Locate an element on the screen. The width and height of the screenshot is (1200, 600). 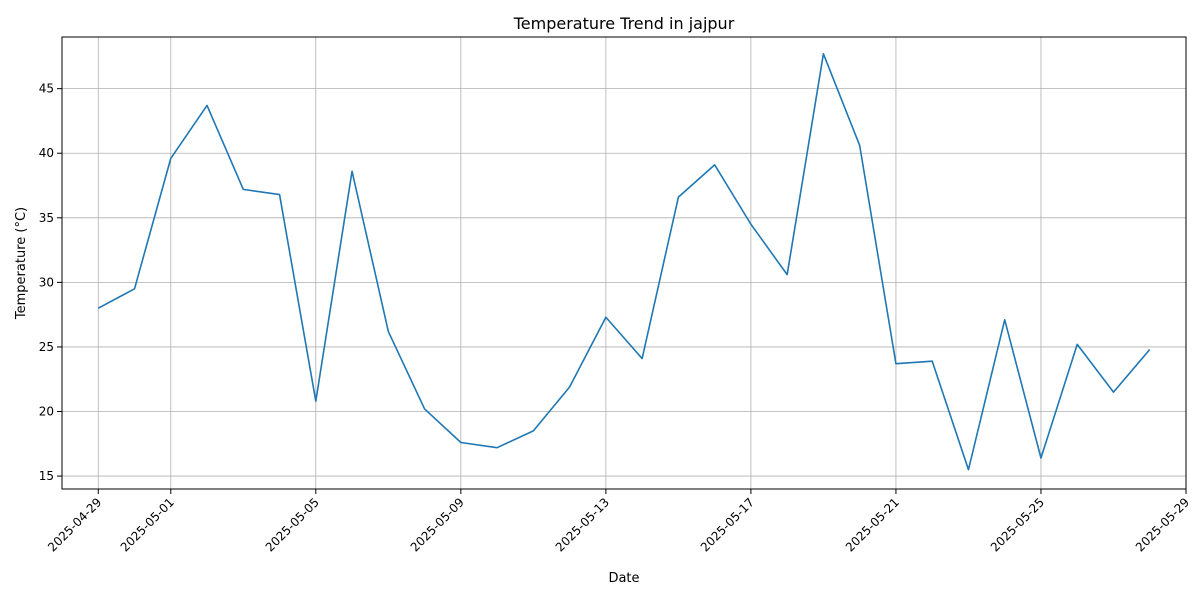
y-tick-label: 20 is located at coordinates (46, 412).